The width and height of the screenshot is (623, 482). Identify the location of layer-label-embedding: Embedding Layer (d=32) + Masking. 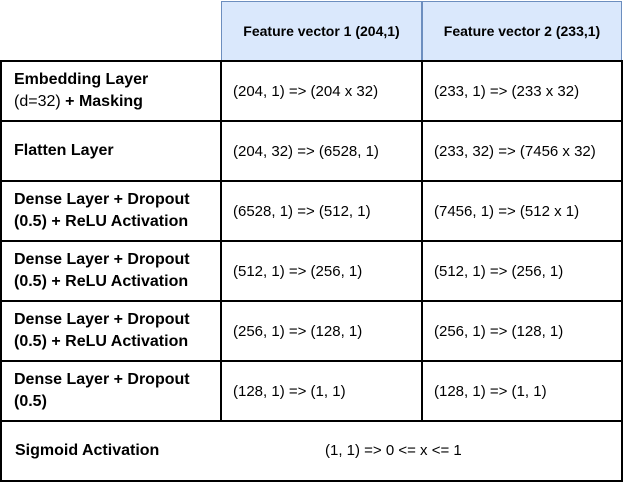
(111, 91).